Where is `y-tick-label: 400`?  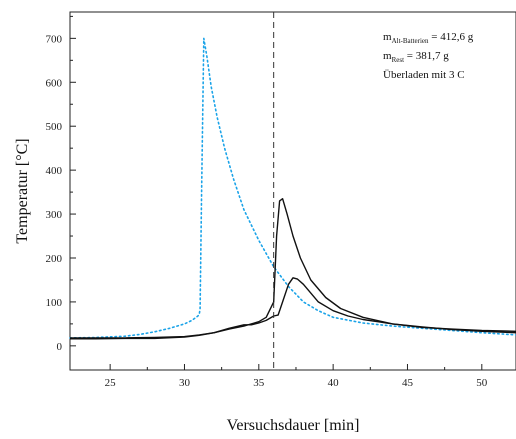 y-tick-label: 400 is located at coordinates (54, 171).